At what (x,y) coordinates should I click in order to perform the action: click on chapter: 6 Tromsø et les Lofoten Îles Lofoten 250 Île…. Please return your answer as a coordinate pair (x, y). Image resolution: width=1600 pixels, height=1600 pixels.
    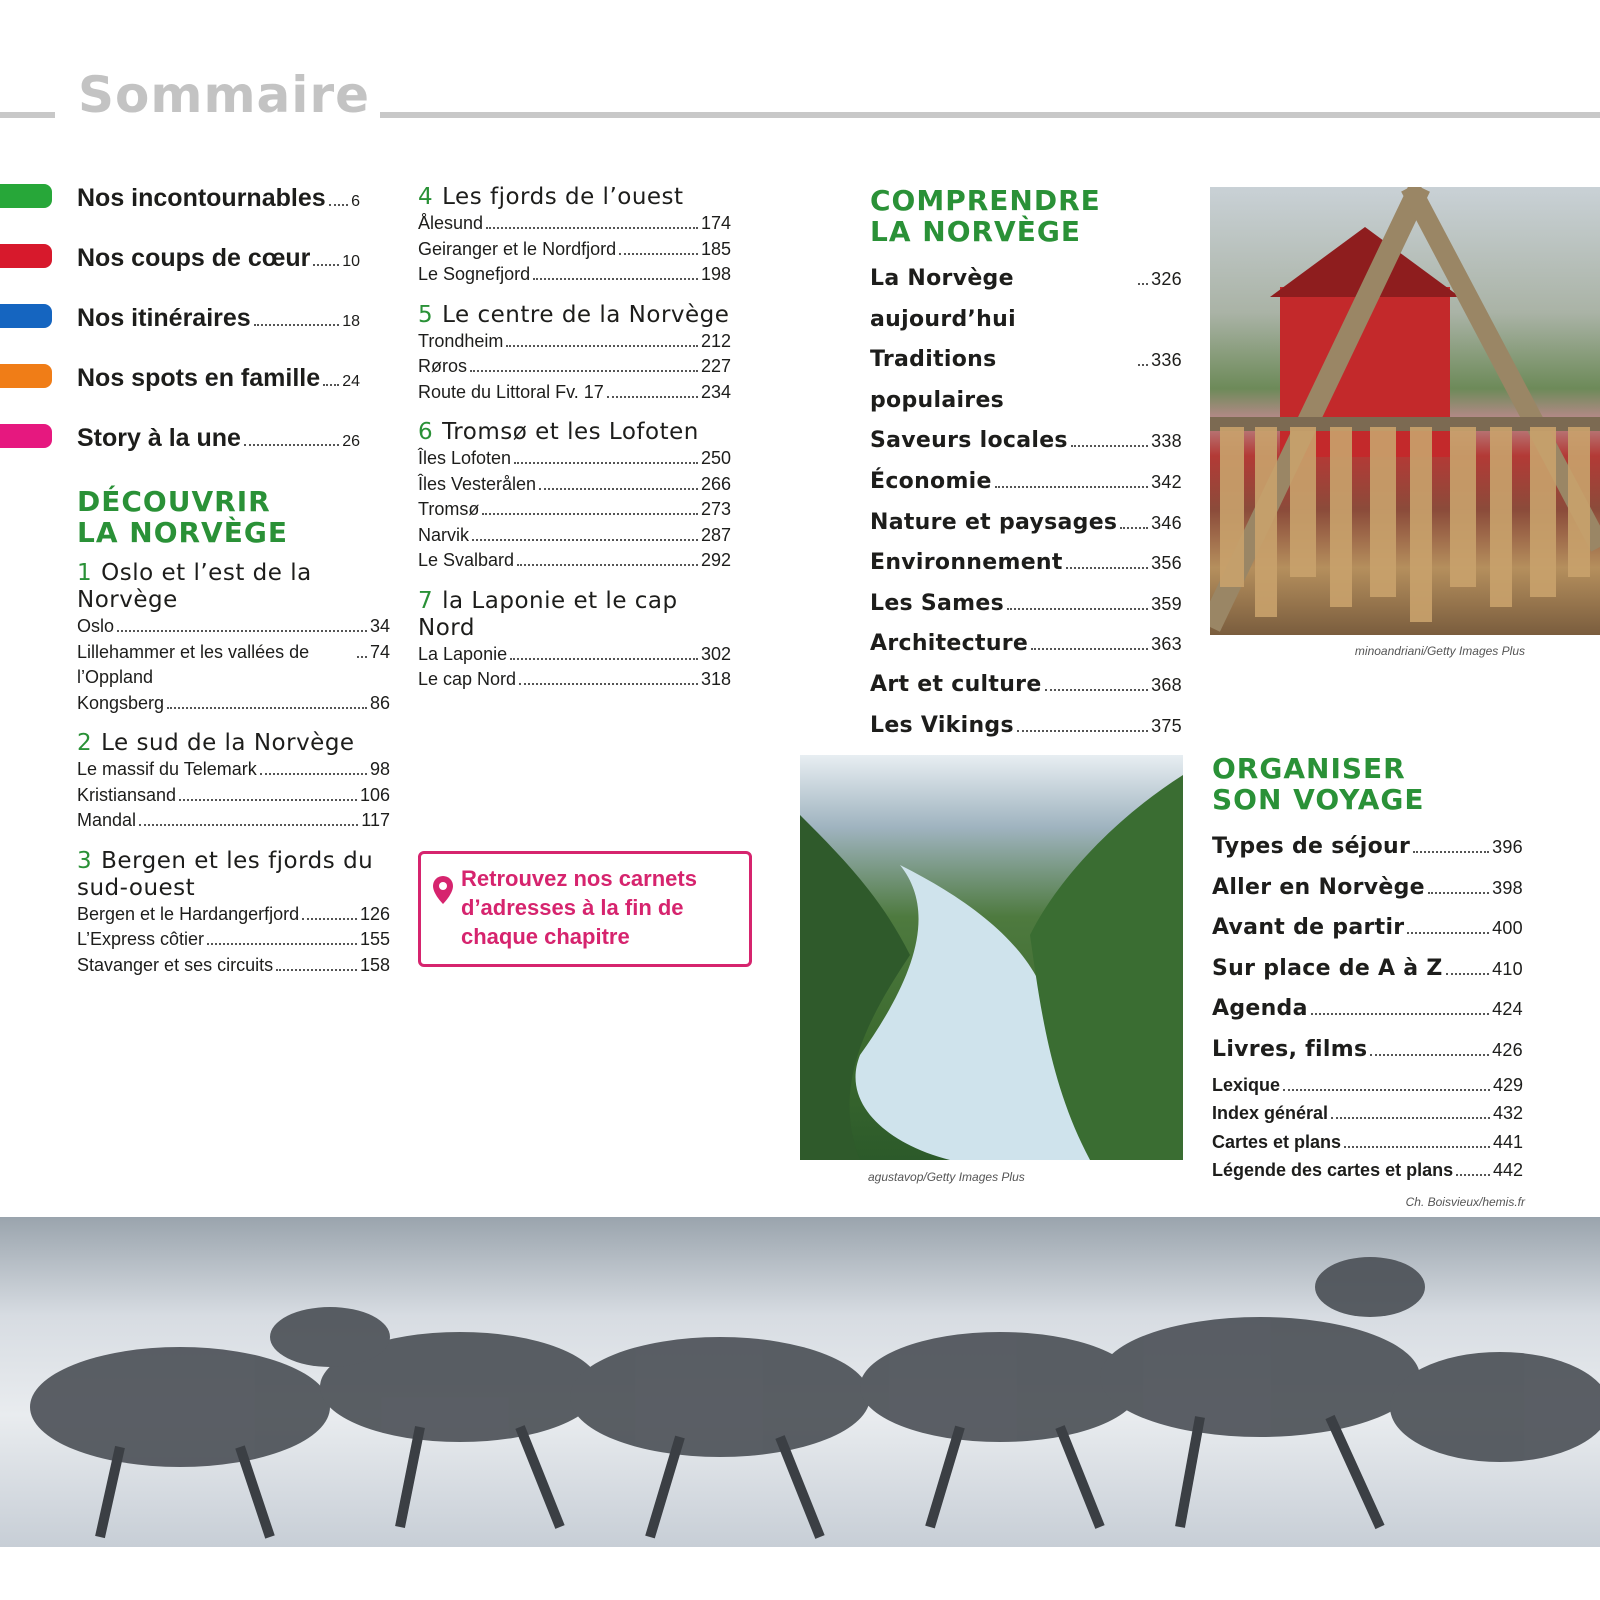
    Looking at the image, I should click on (574, 496).